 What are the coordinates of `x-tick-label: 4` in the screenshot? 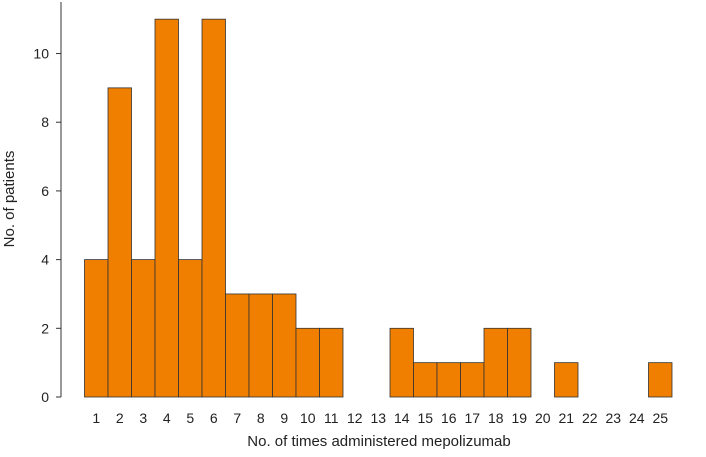 It's located at (167, 418).